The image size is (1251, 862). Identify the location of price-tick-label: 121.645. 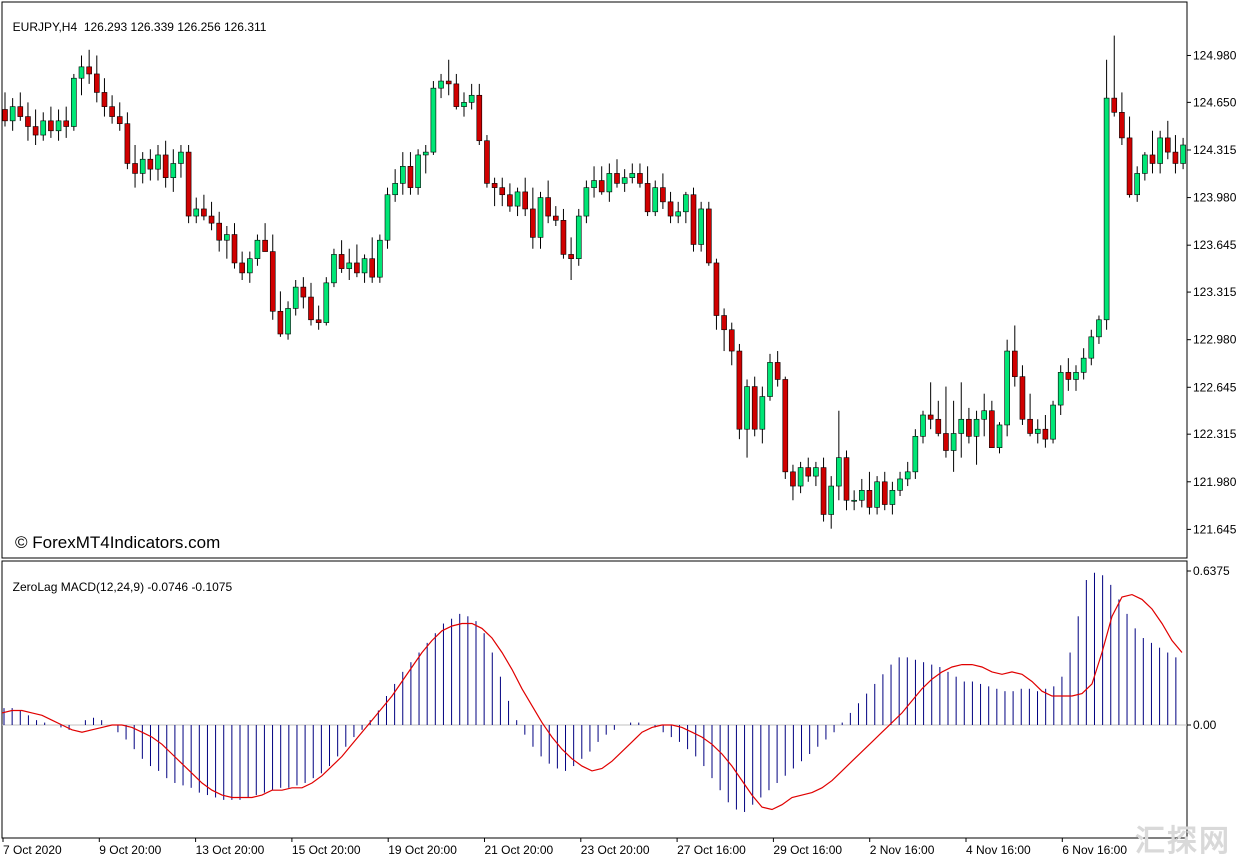
(1215, 529).